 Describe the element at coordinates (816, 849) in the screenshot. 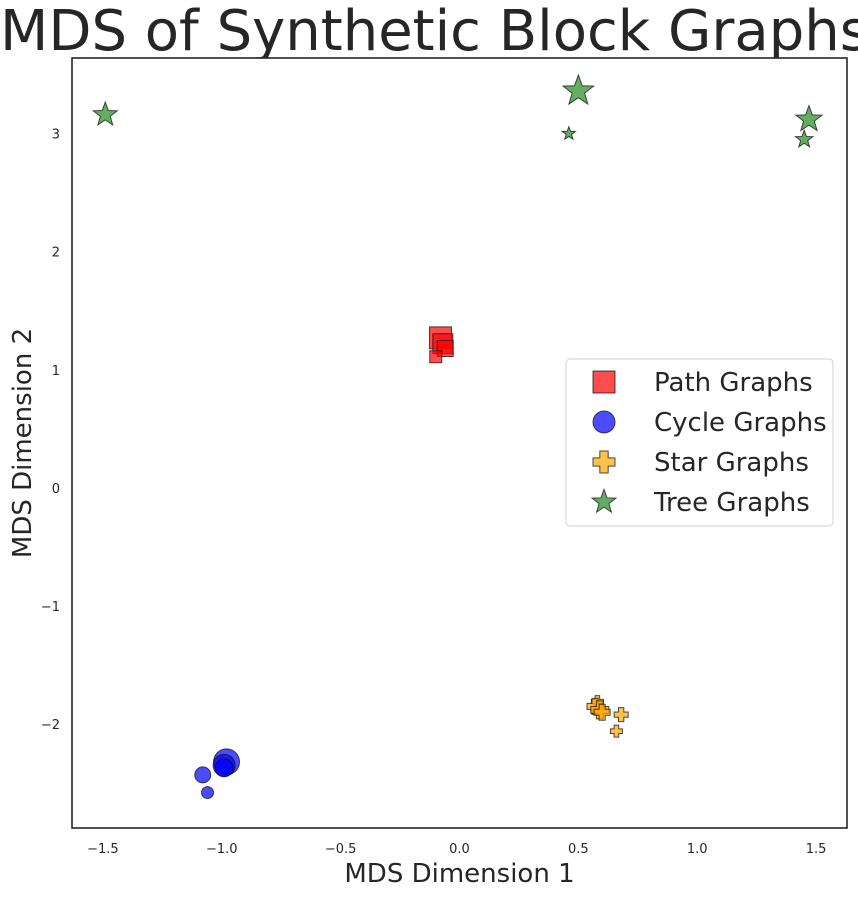

I see `x-tick-label: 1.5` at that location.